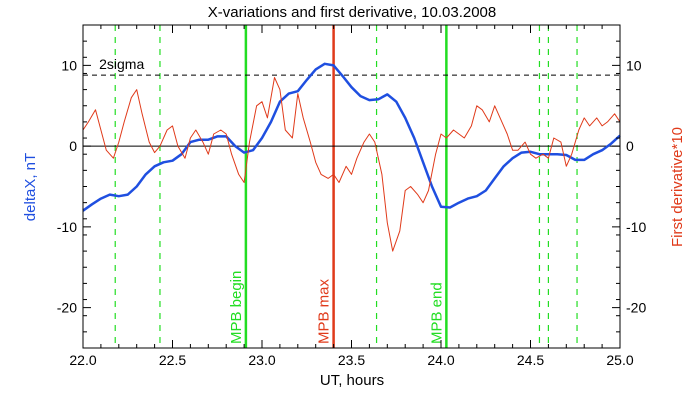 The height and width of the screenshot is (400, 700). I want to click on x-tick-label-6: 25.0, so click(619, 360).